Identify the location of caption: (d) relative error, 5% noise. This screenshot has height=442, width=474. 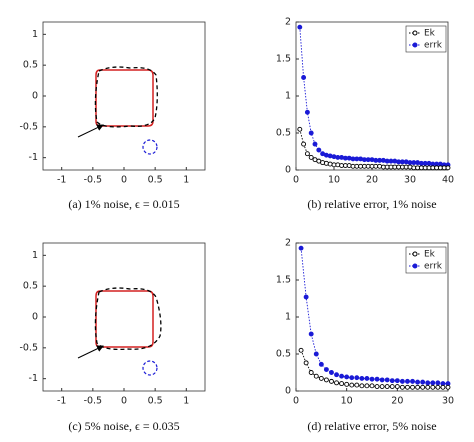
(371, 426).